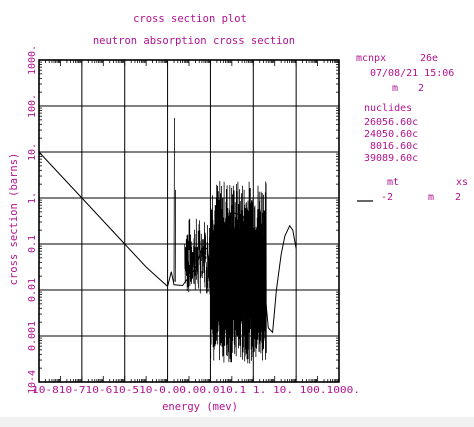 This screenshot has height=427, width=474. I want to click on material-label: m, so click(395, 88).